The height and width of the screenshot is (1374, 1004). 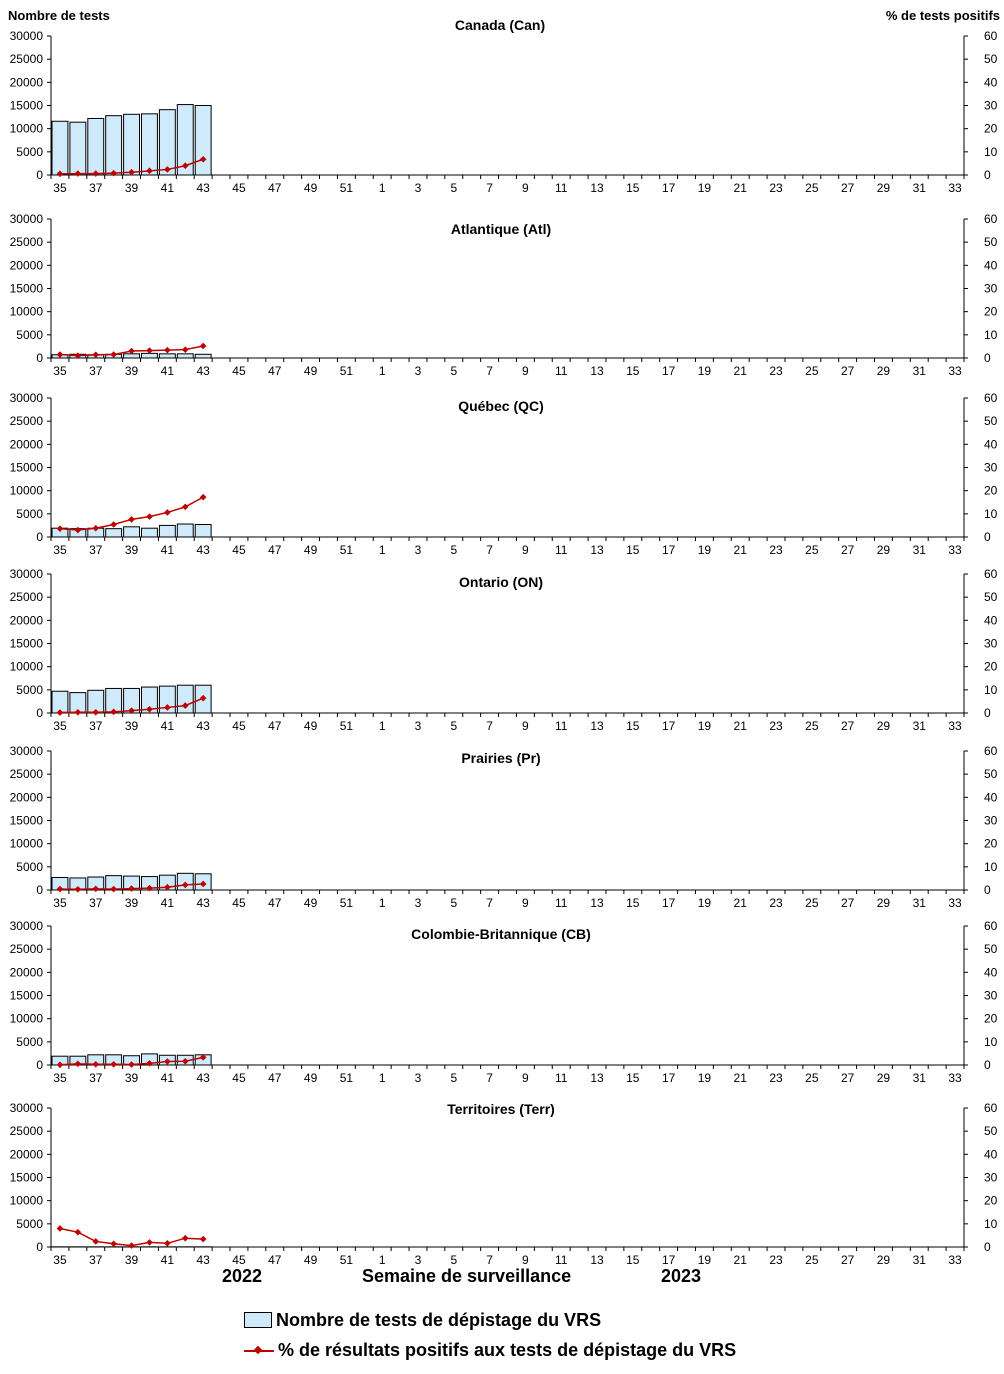 I want to click on panel-3-x-tick-label: 15, so click(x=633, y=726).